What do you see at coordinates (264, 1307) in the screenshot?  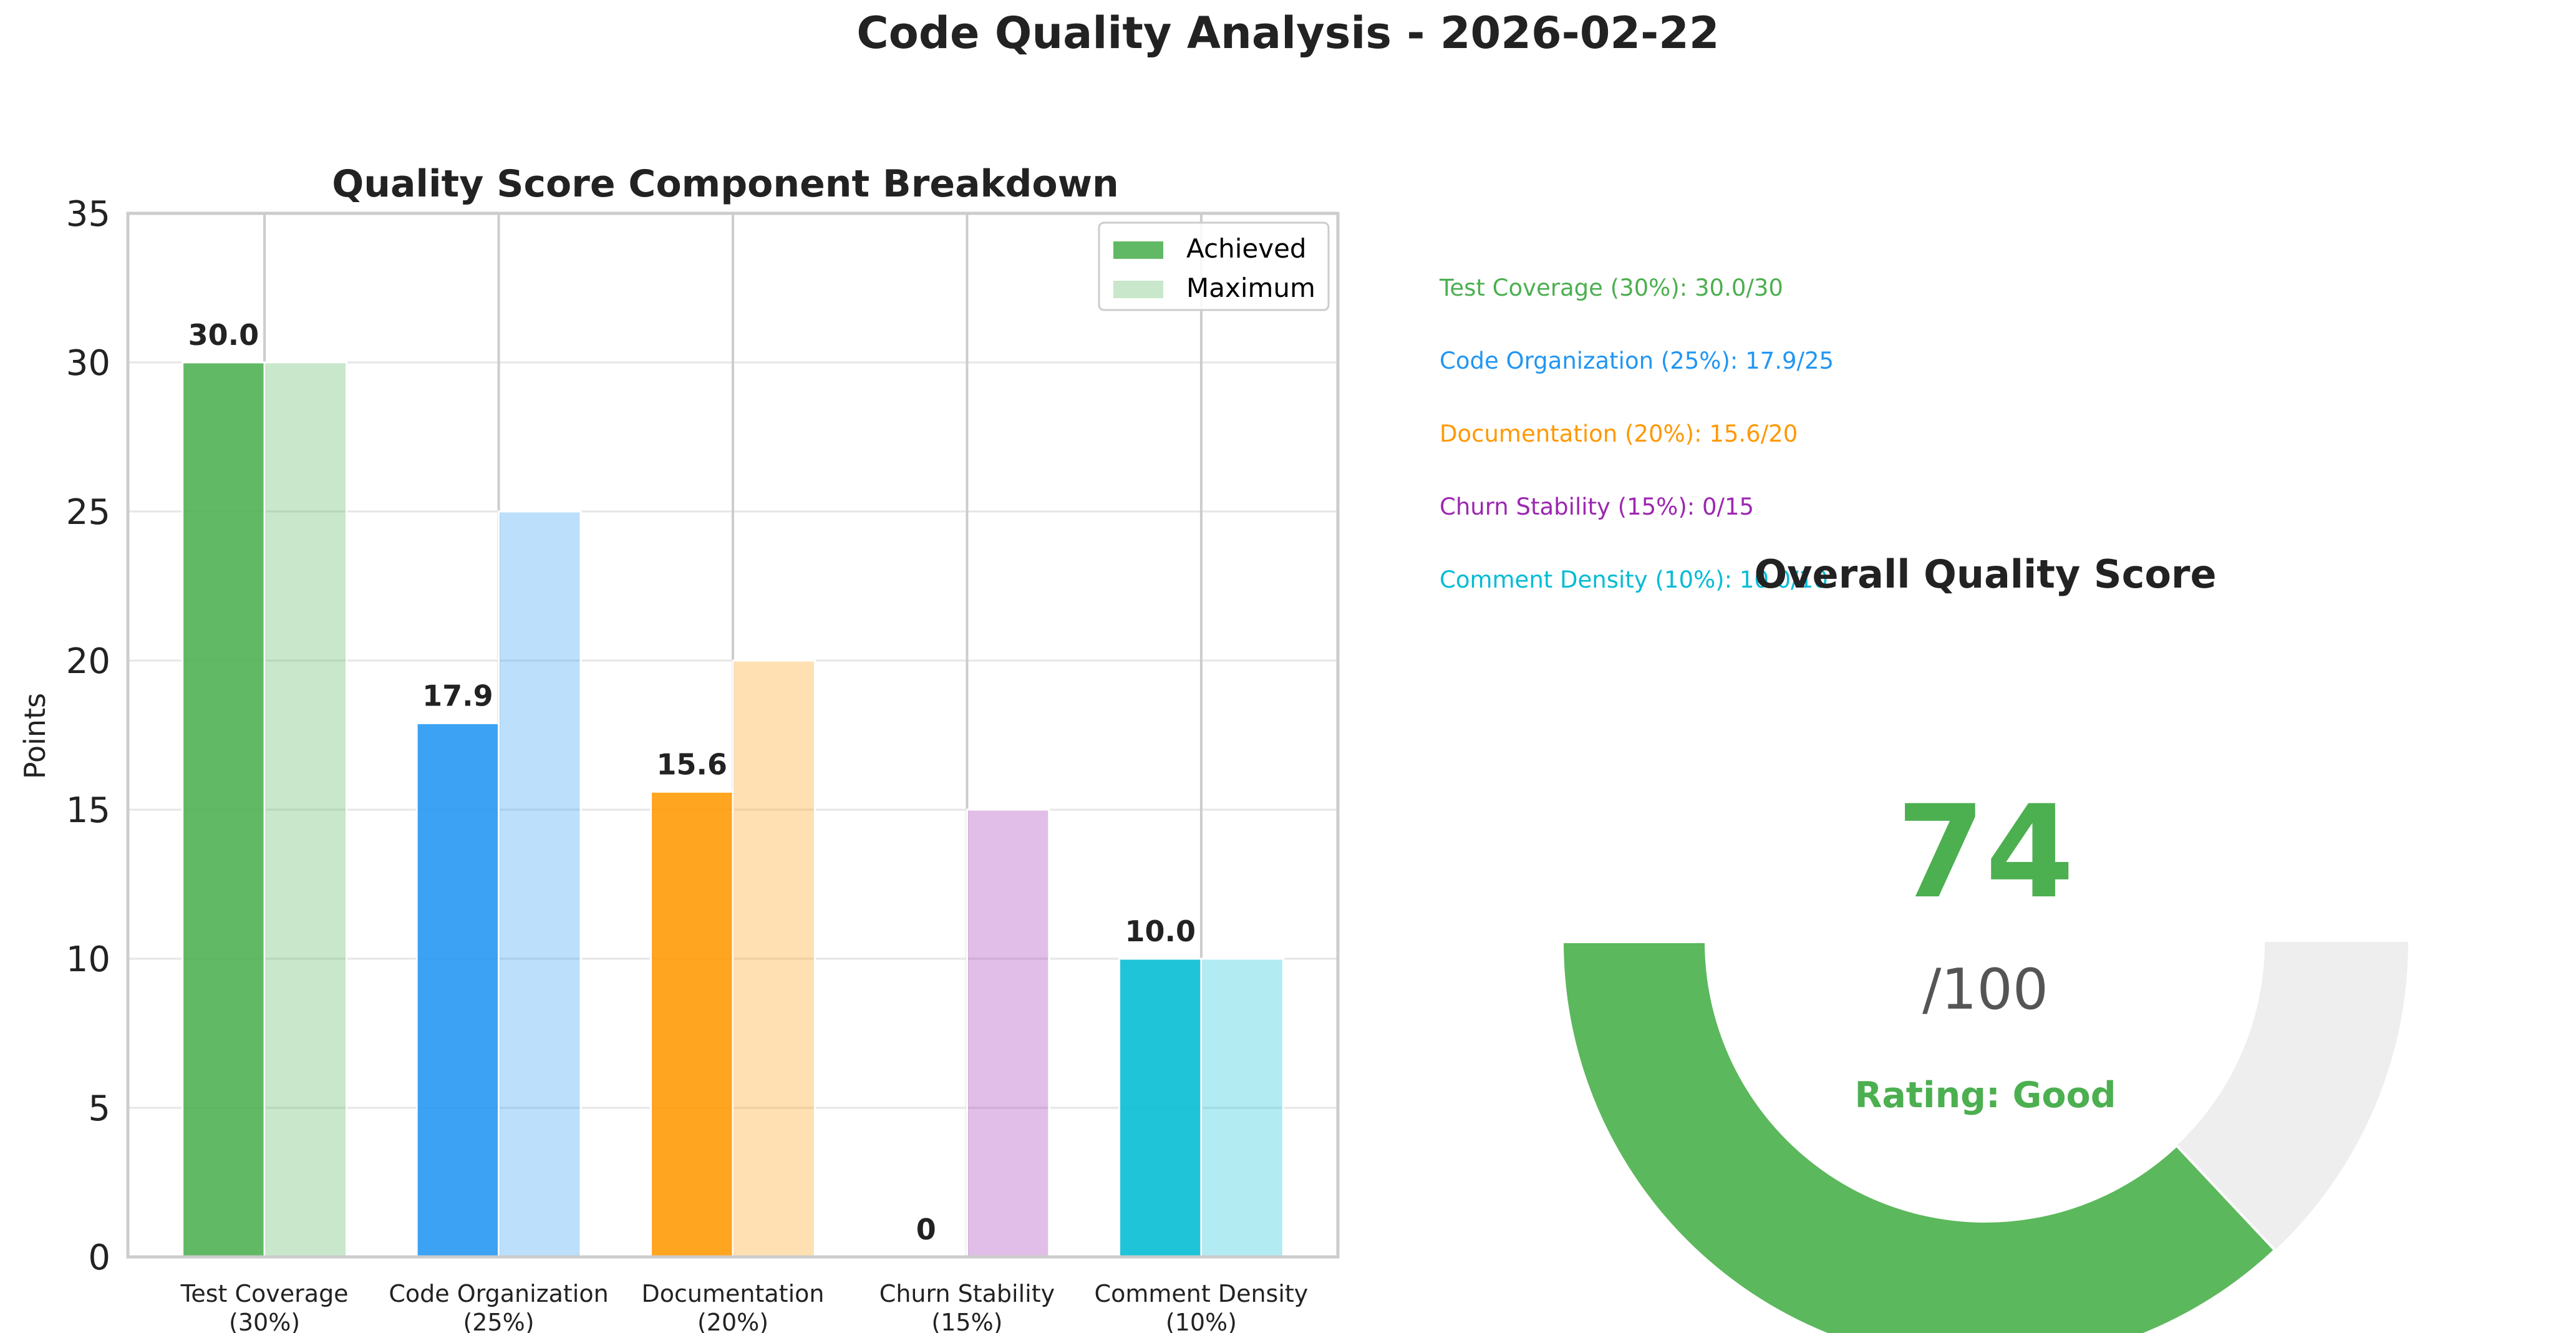 I see `x-tick-label: Test Coverage (30%)` at bounding box center [264, 1307].